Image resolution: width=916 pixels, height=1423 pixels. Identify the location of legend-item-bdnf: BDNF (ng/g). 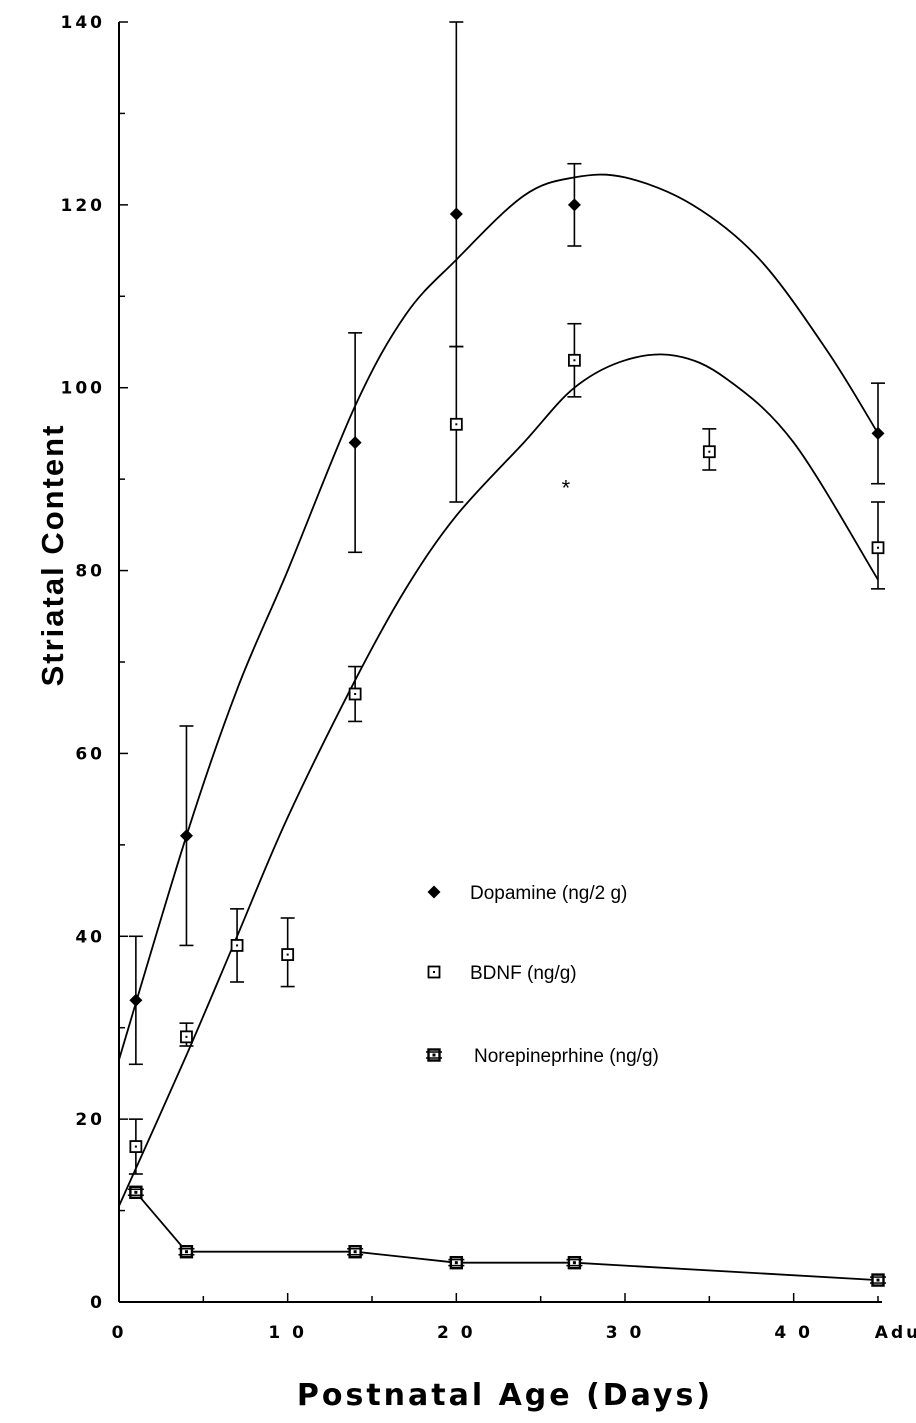
(502, 973).